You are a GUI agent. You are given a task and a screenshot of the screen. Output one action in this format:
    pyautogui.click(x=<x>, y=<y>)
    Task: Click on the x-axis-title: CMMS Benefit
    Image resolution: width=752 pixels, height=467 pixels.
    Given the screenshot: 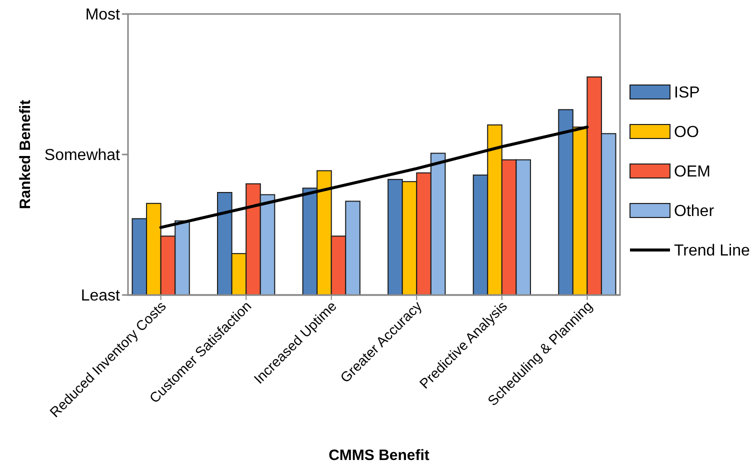 What is the action you would take?
    pyautogui.click(x=379, y=455)
    